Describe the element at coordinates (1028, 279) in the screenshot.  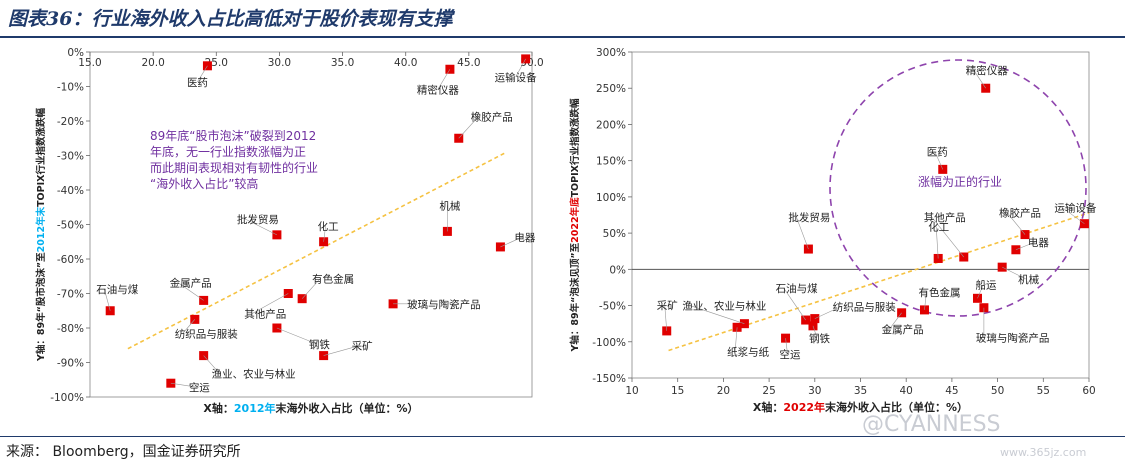
I see `point-label: 机械` at that location.